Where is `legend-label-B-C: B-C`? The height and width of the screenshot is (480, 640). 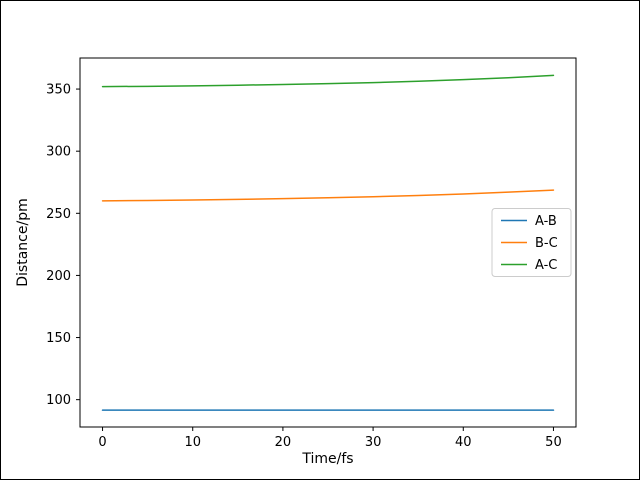 legend-label-B-C: B-C is located at coordinates (546, 243).